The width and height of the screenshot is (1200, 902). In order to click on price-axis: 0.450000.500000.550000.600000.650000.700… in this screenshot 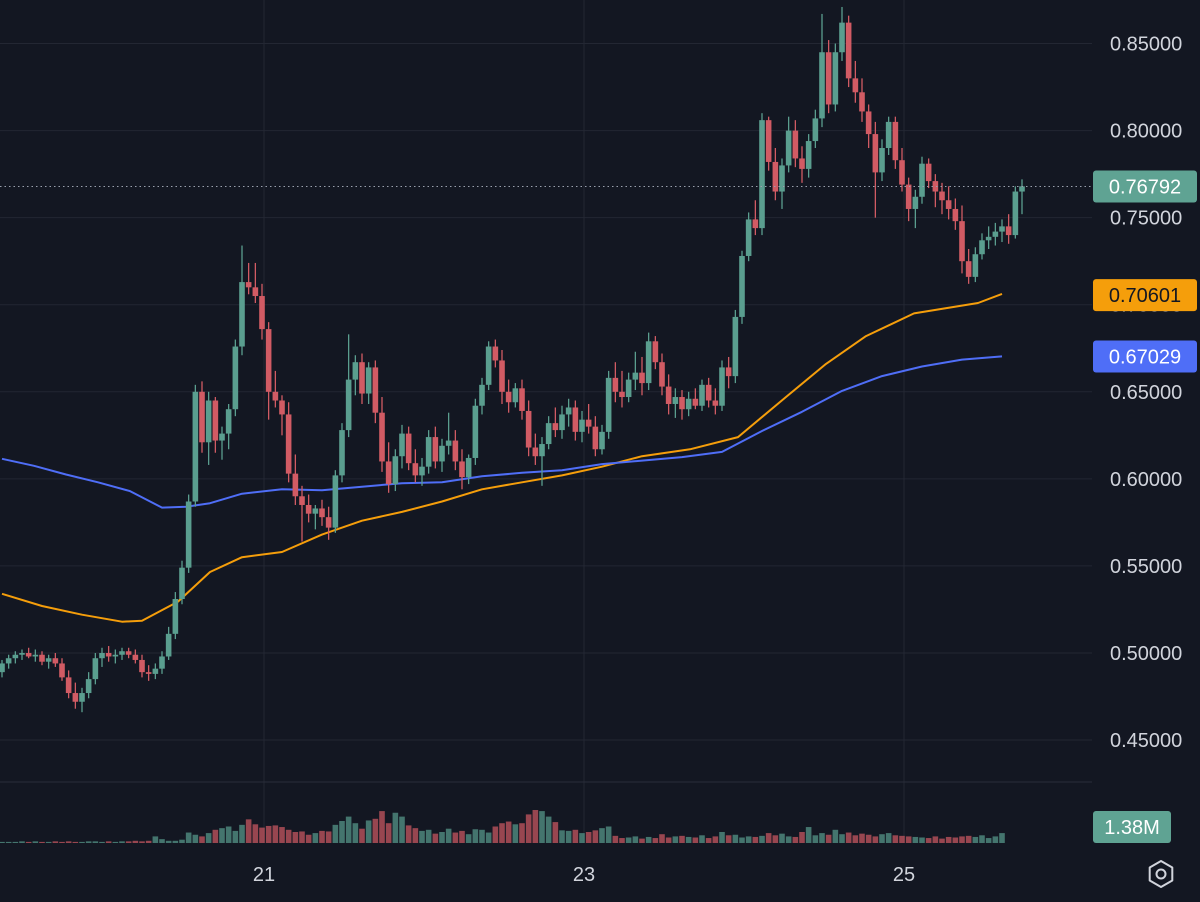, I will do `click(1146, 393)`.